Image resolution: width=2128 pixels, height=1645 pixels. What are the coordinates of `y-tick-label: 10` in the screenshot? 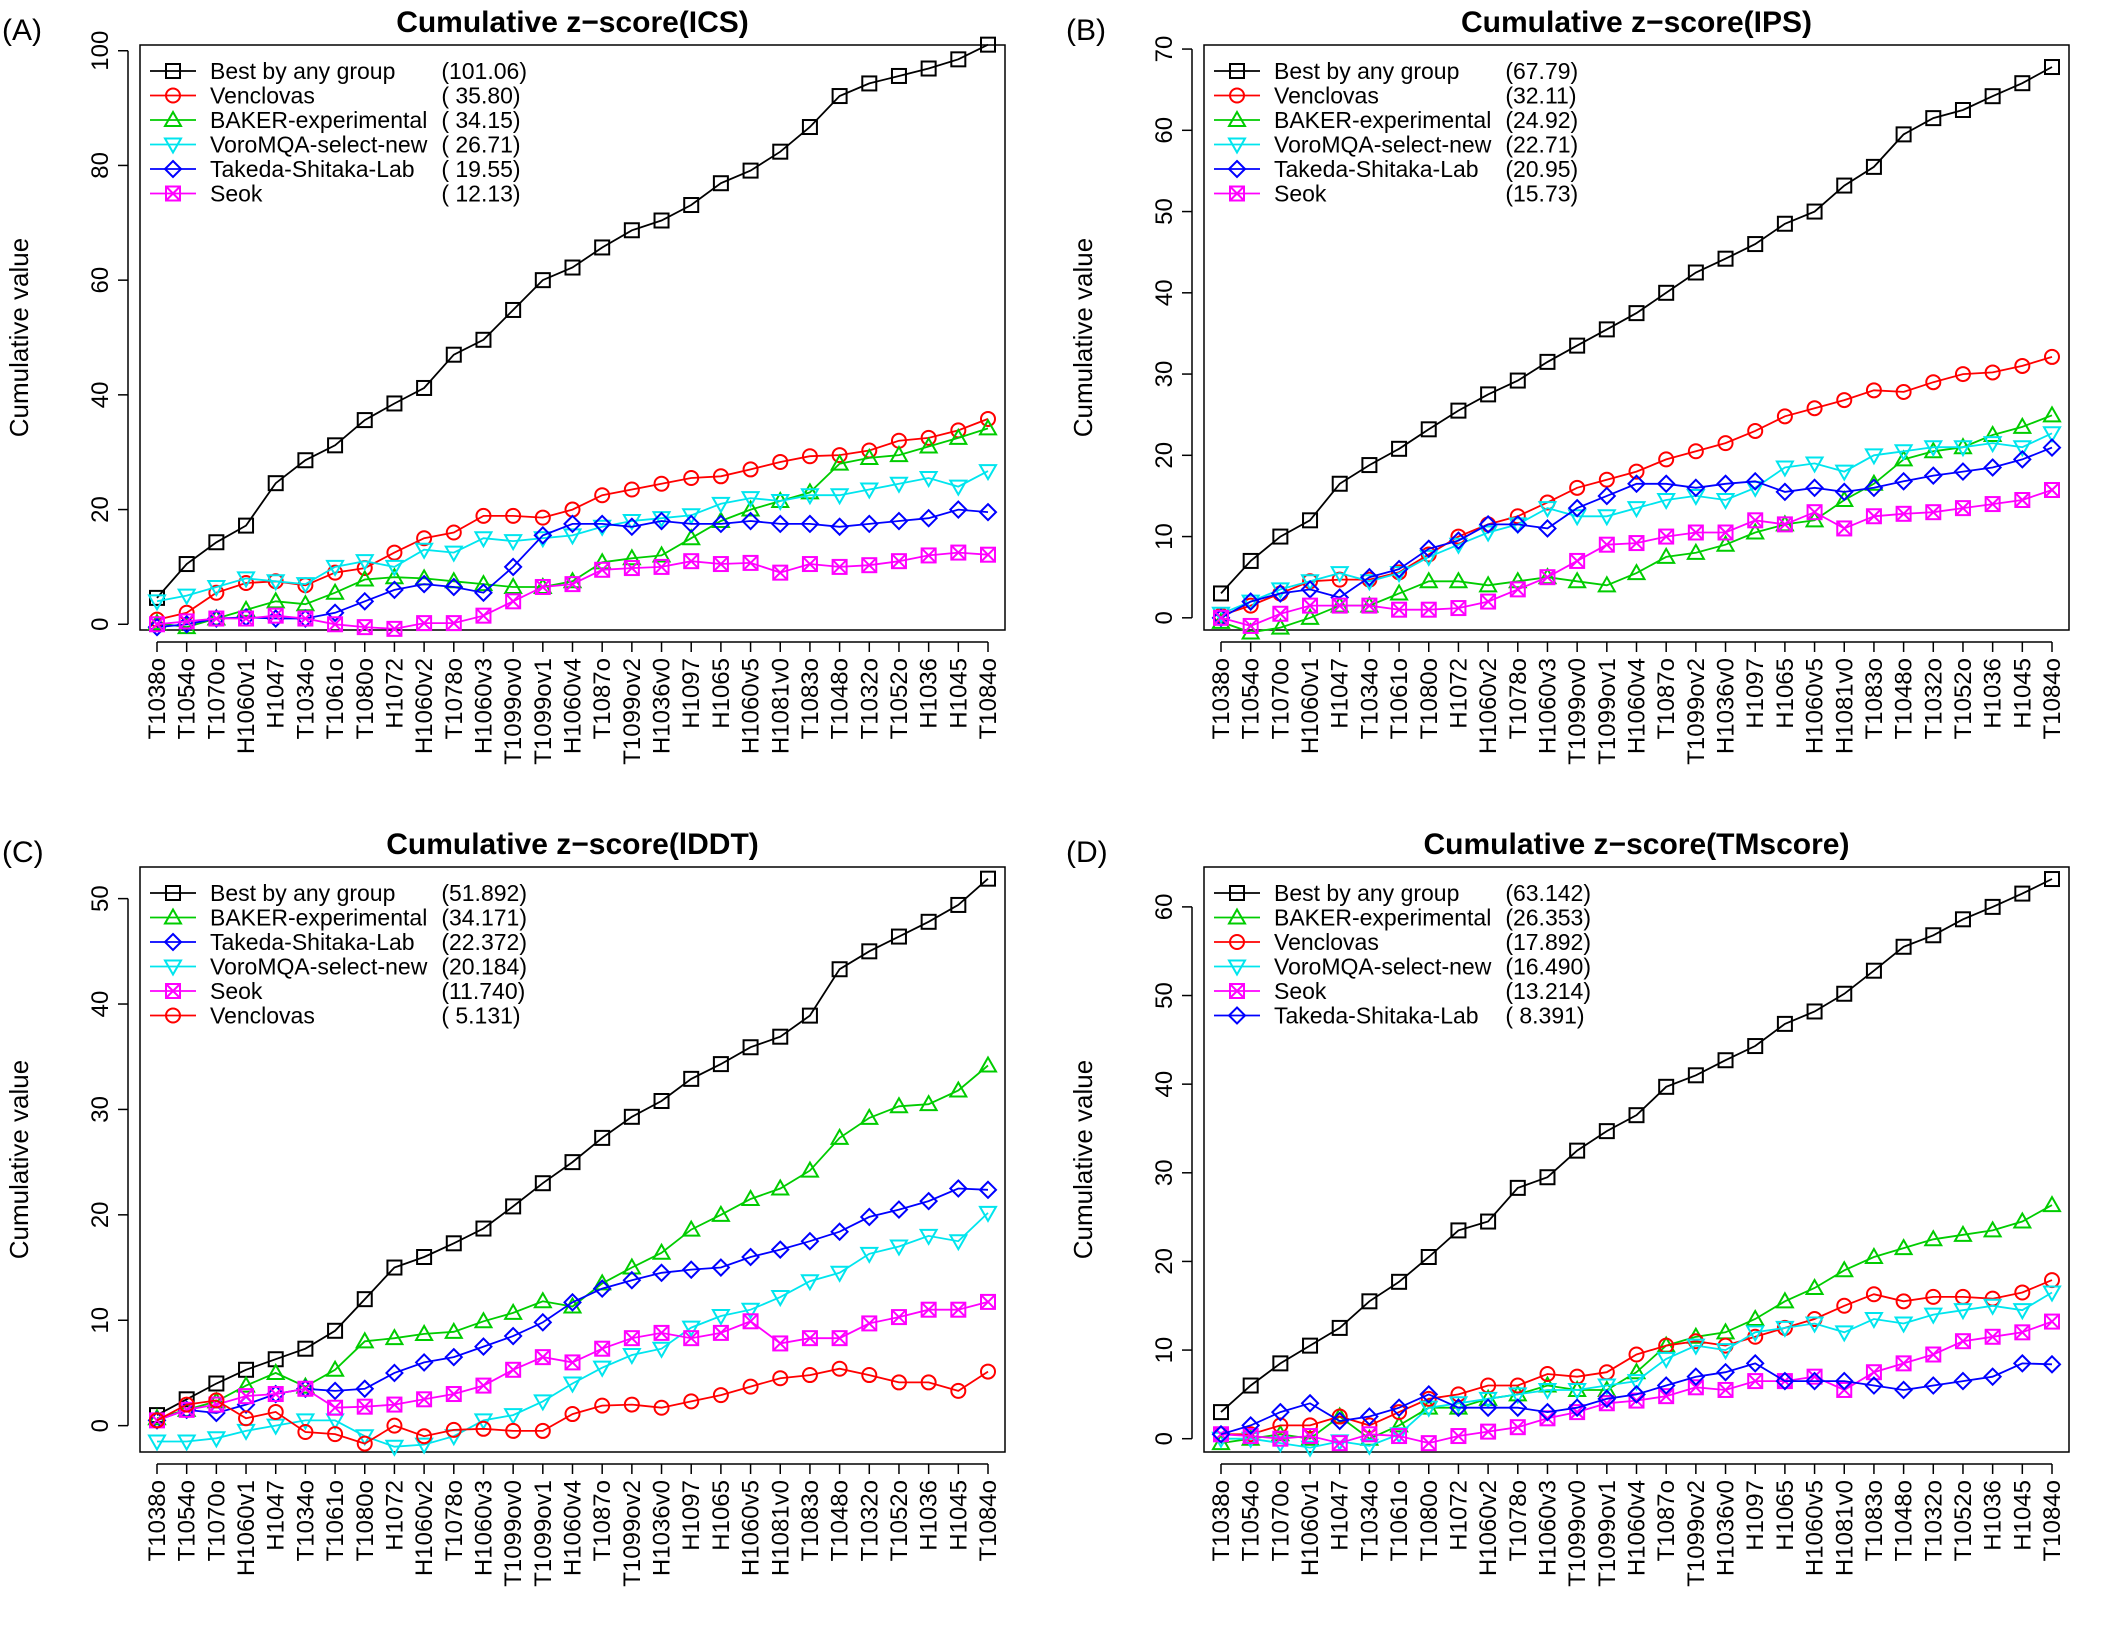 It's located at (100, 1320).